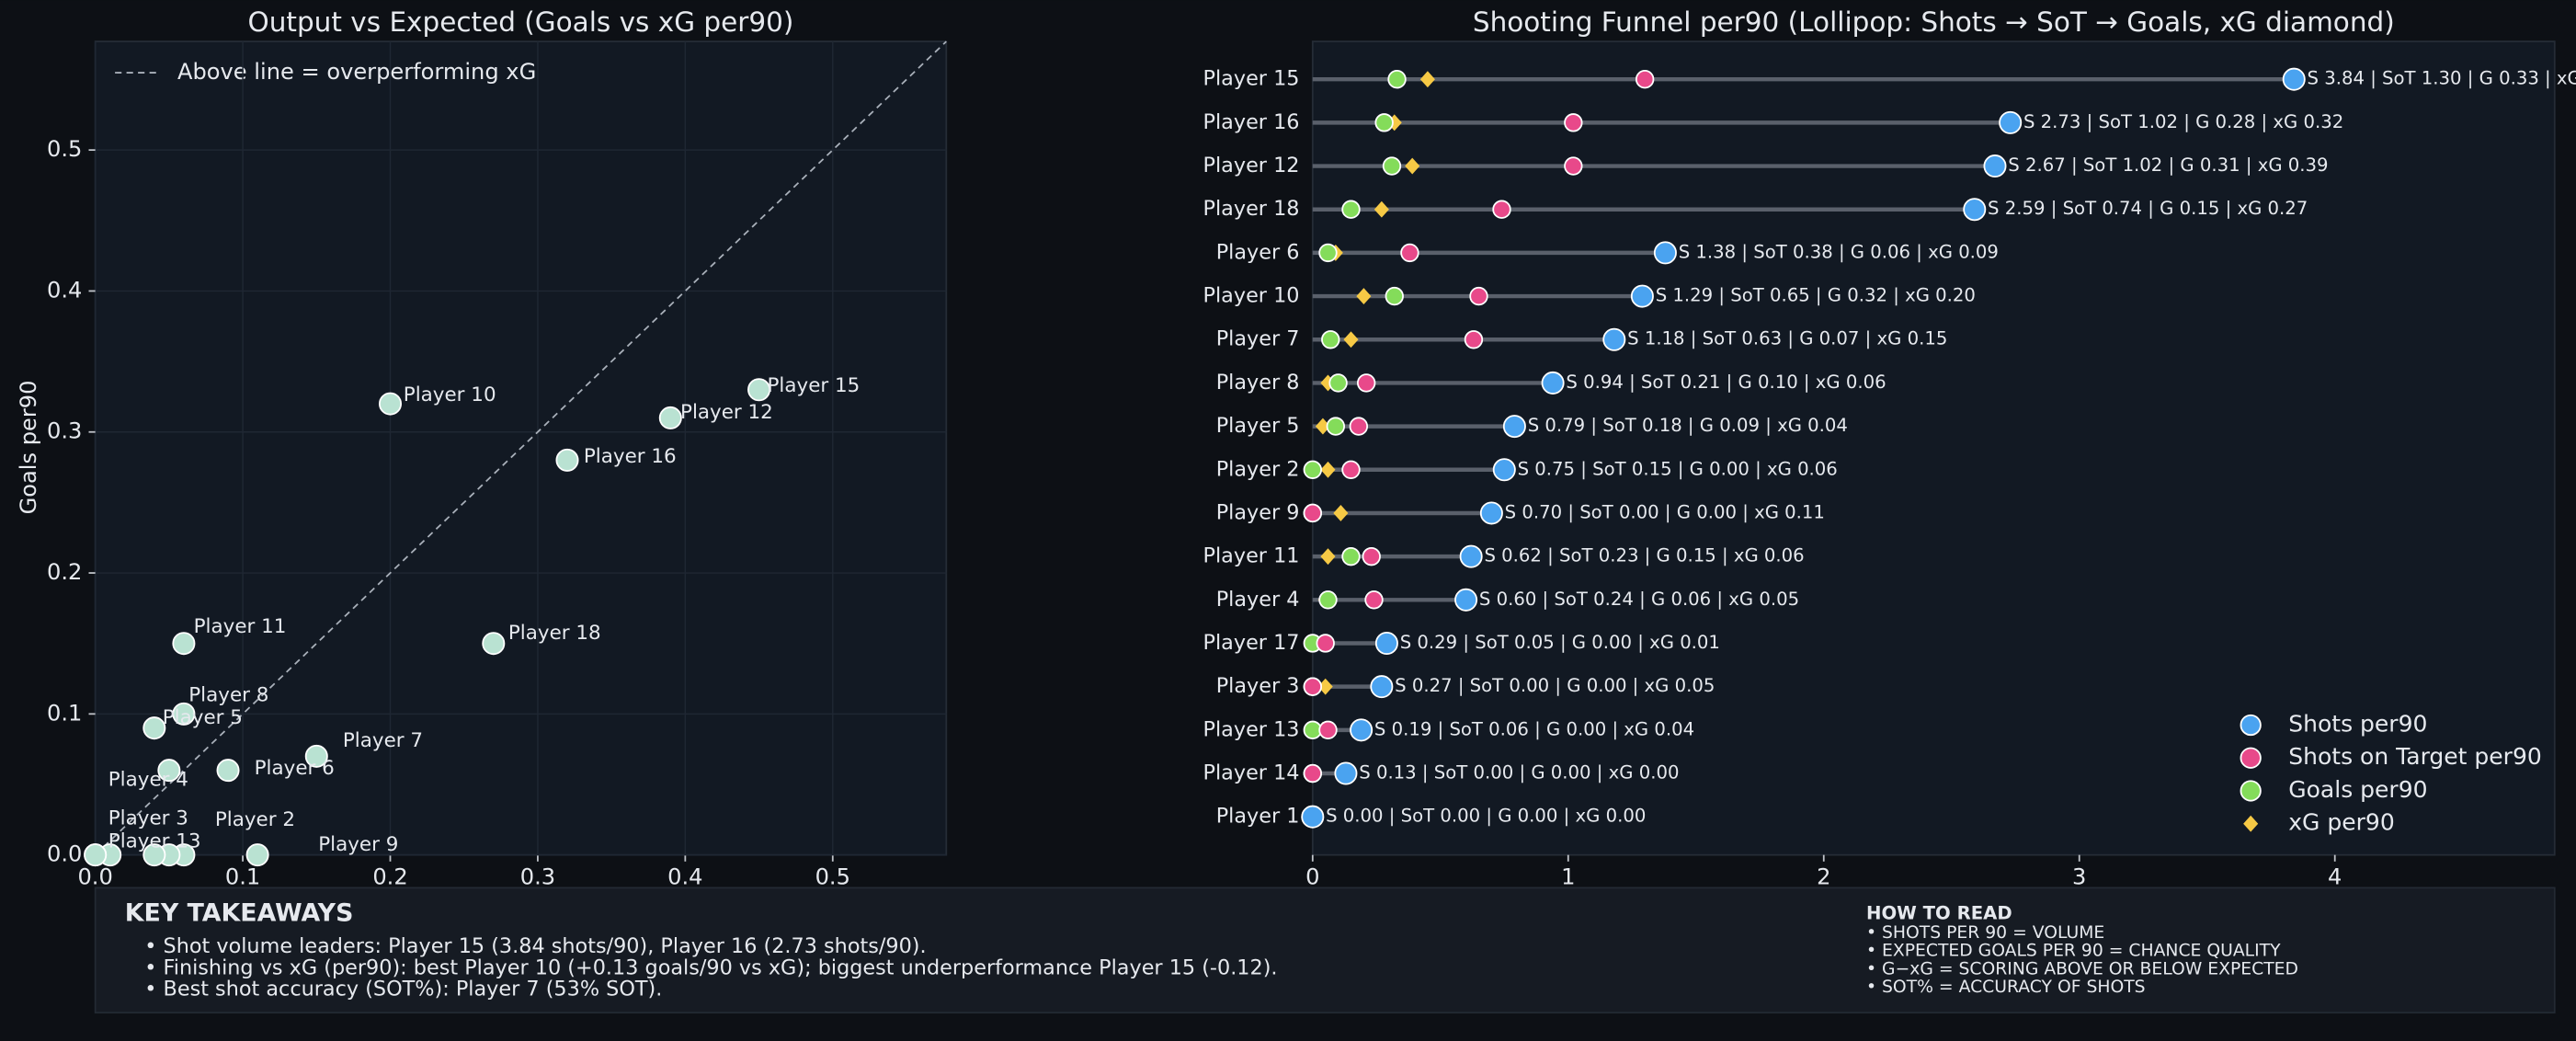 The image size is (2576, 1041). I want to click on value-label: S 2.73 | SoT 1.02 | G 0.28 | xG 0.32, so click(2183, 121).